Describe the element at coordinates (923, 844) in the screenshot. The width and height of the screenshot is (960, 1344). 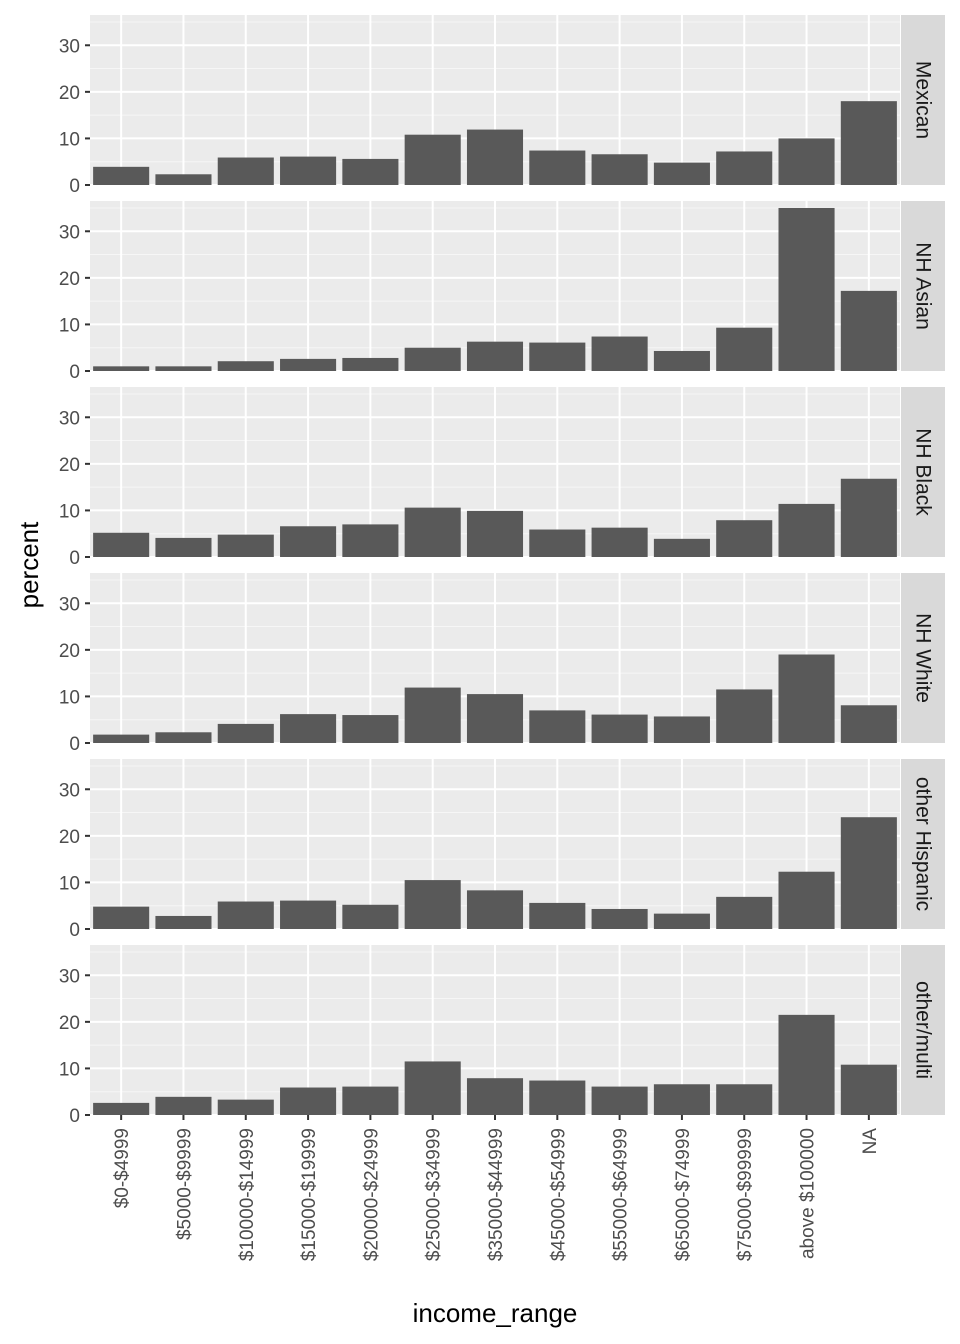
I see `facet-strip-label: other Hispanic` at that location.